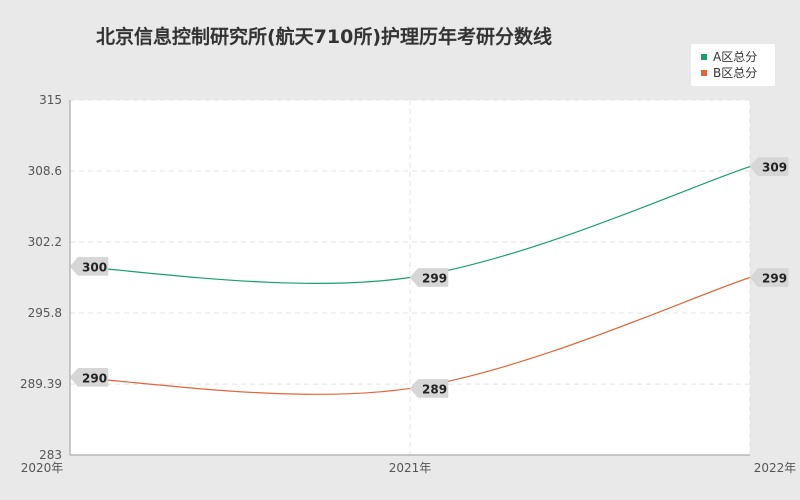 This screenshot has width=800, height=500. What do you see at coordinates (410, 468) in the screenshot?
I see `x-tick-label: 2021年` at bounding box center [410, 468].